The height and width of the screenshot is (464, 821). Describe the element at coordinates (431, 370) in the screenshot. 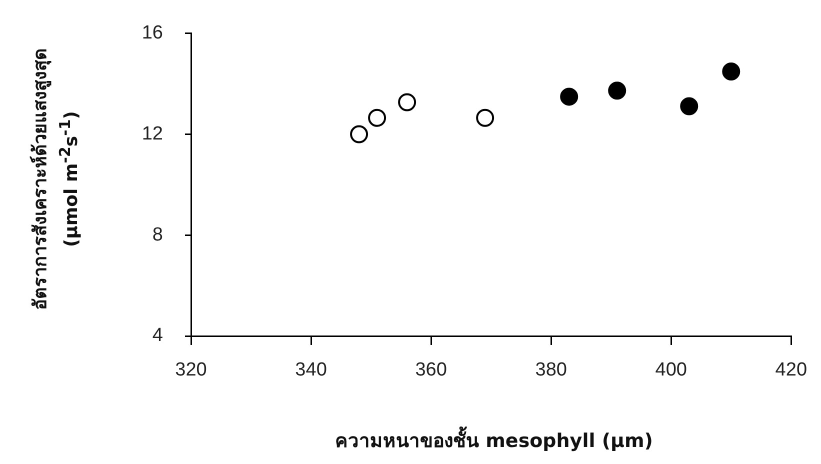

I see `x-tick-label: 360` at that location.